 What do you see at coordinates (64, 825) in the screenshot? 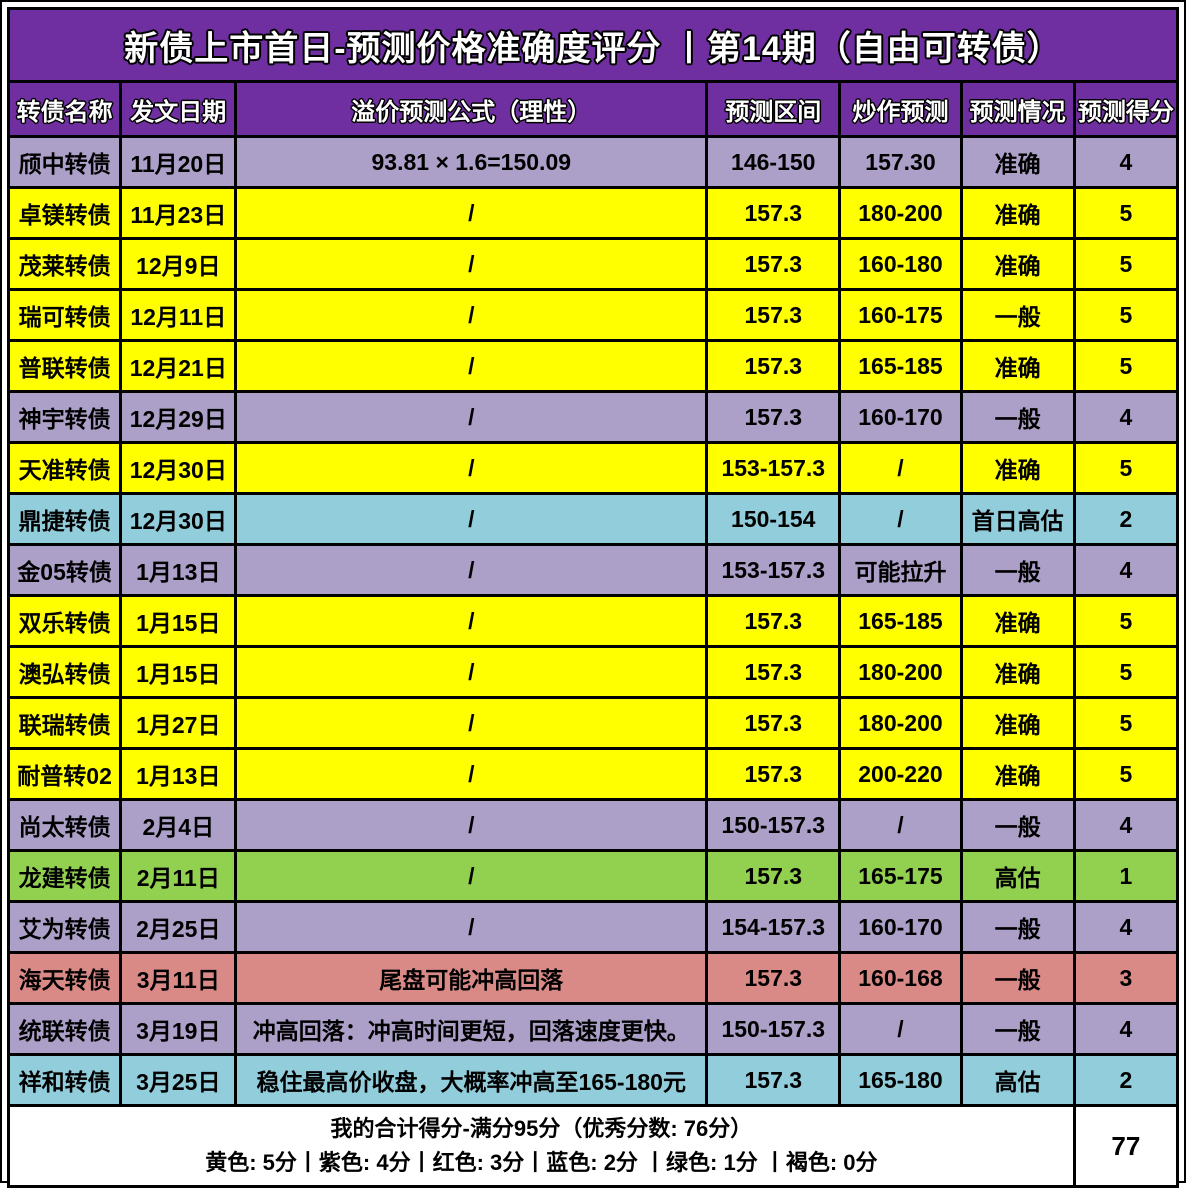
I see `cell-name: 尚太转债` at bounding box center [64, 825].